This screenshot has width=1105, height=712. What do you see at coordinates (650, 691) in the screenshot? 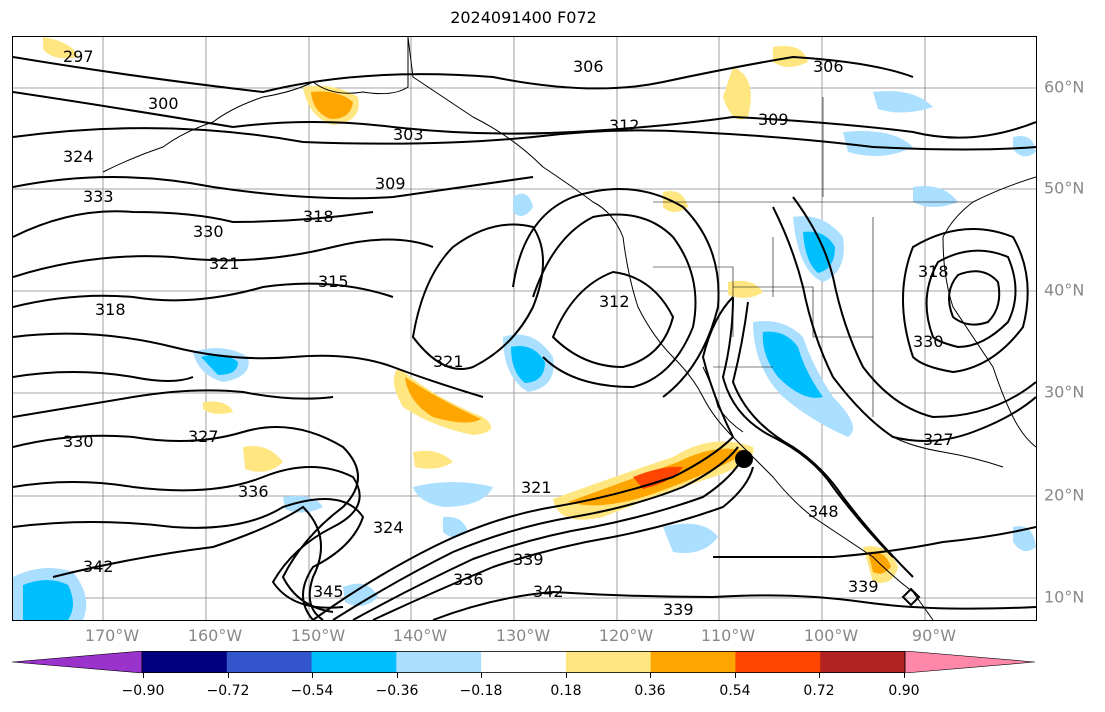
I see `colorbar-tick-label: 0.36` at bounding box center [650, 691].